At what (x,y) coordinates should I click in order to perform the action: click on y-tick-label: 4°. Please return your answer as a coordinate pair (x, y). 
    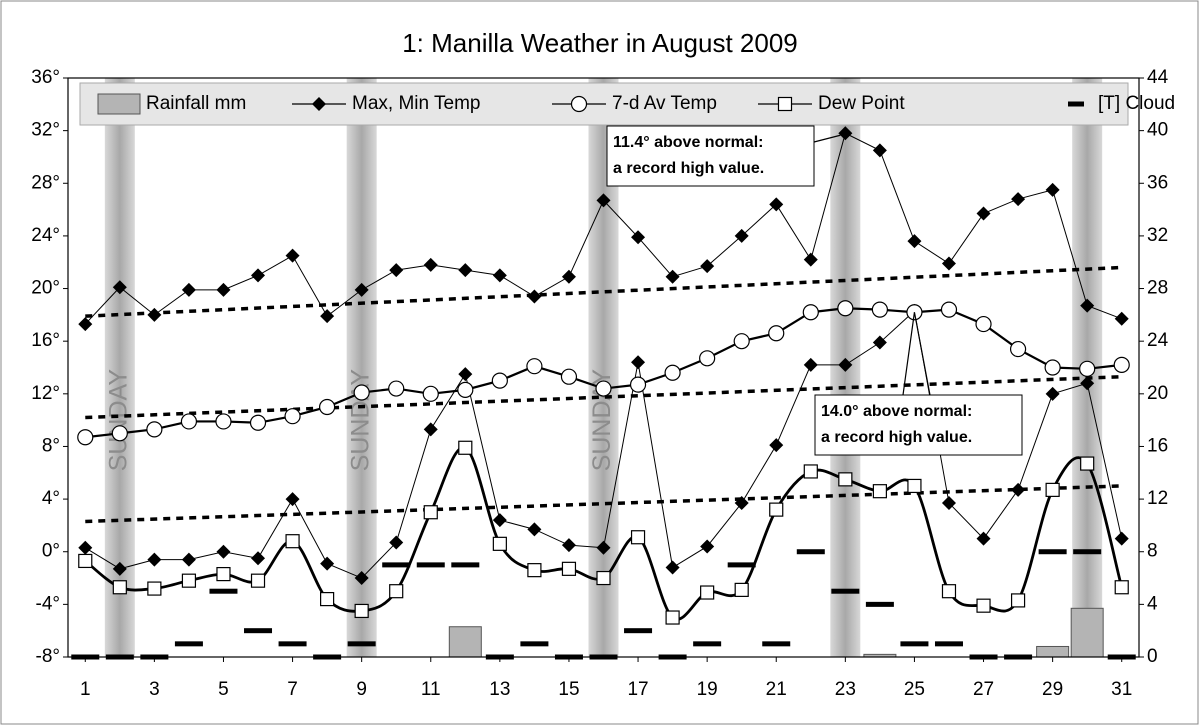
    Looking at the image, I should click on (51, 498).